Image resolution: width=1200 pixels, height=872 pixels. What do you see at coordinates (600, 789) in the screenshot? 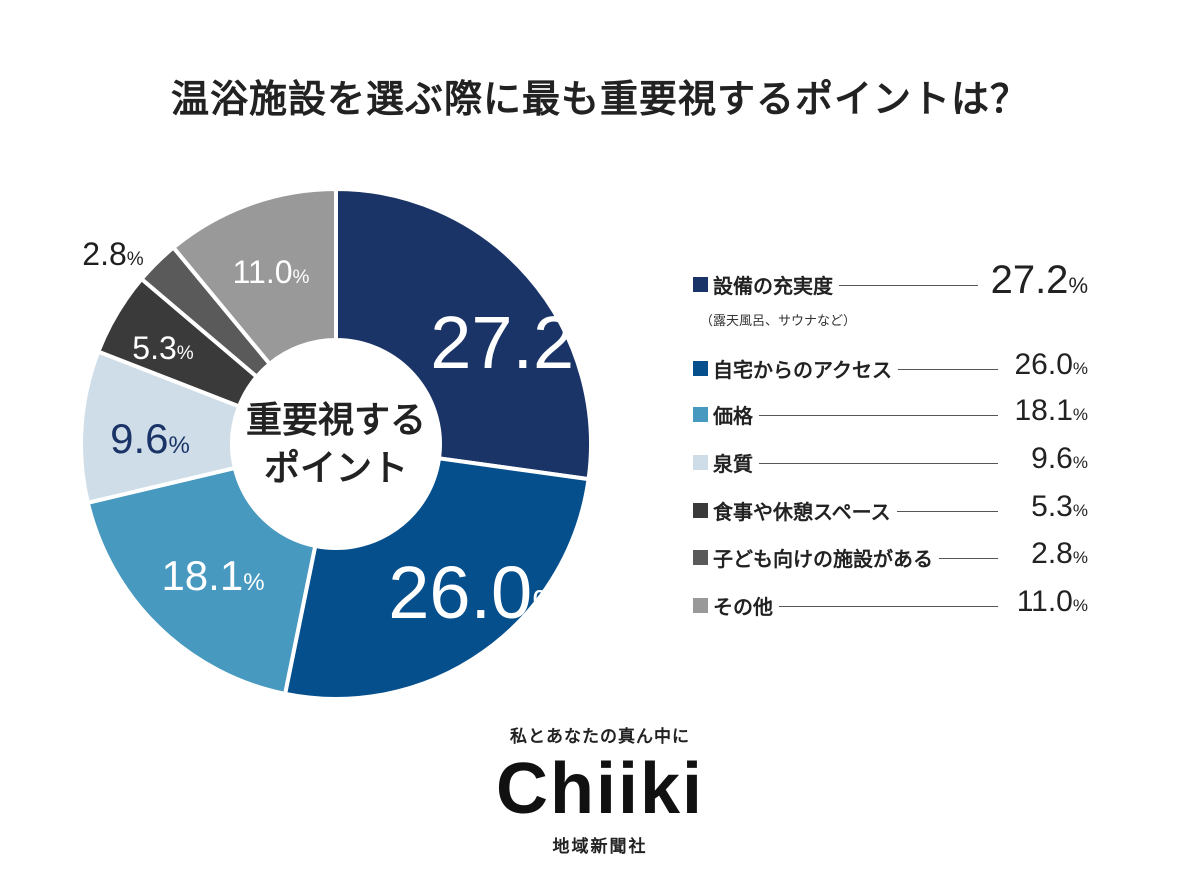
I see `logo: Chiiki` at bounding box center [600, 789].